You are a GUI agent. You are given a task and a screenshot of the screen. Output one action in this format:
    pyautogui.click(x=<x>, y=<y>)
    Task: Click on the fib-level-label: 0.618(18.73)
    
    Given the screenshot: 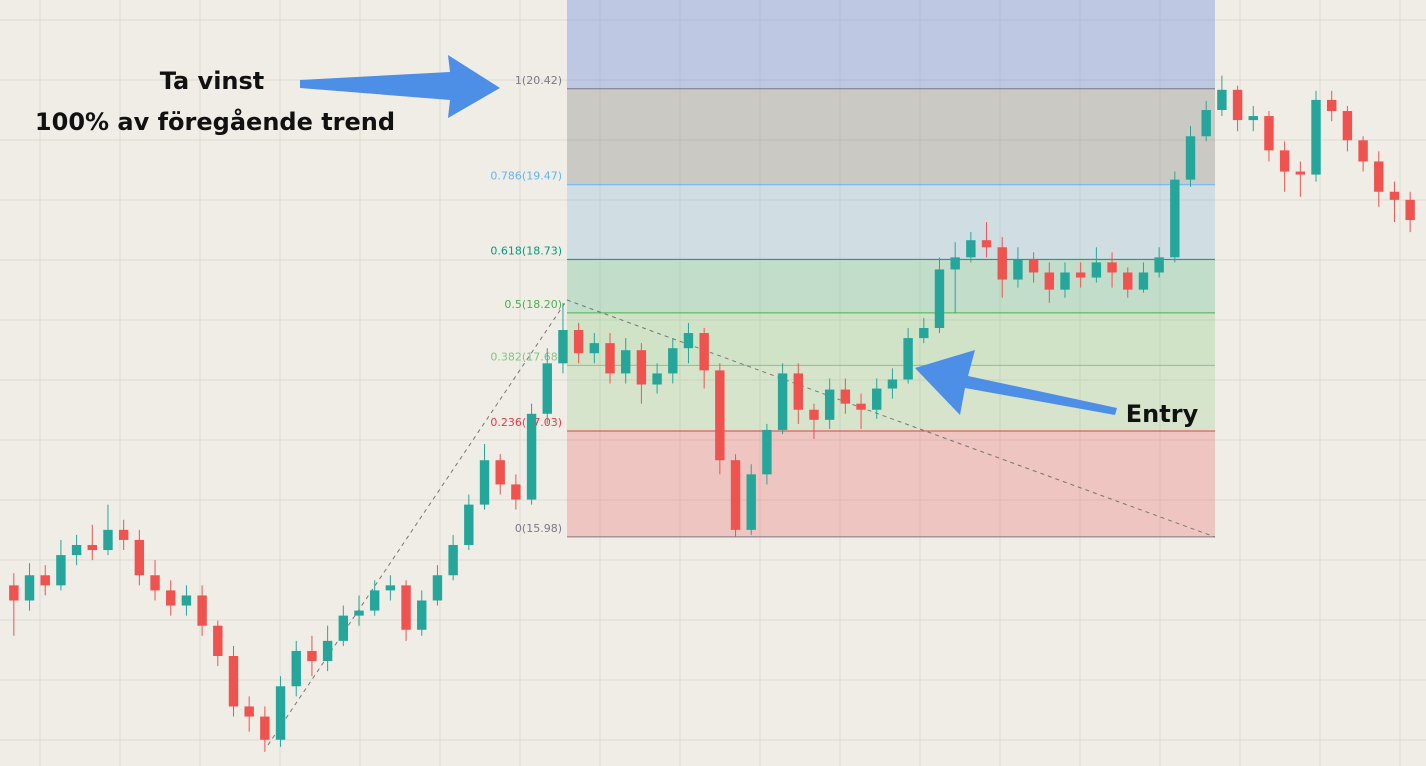 What is the action you would take?
    pyautogui.click(x=526, y=250)
    